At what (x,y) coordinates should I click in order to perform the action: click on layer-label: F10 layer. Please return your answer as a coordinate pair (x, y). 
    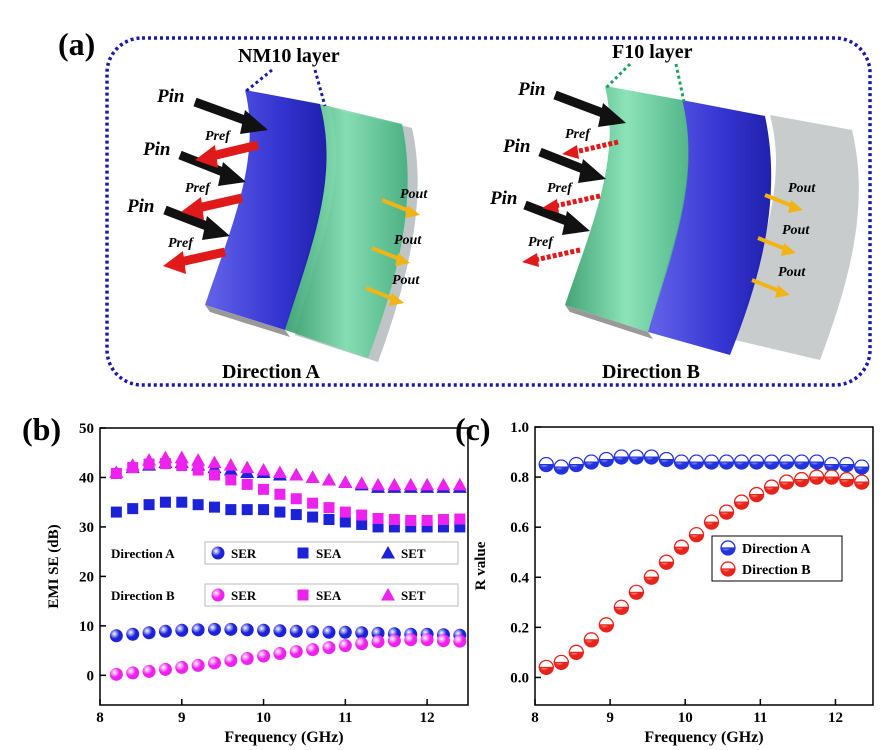
    Looking at the image, I should click on (652, 52).